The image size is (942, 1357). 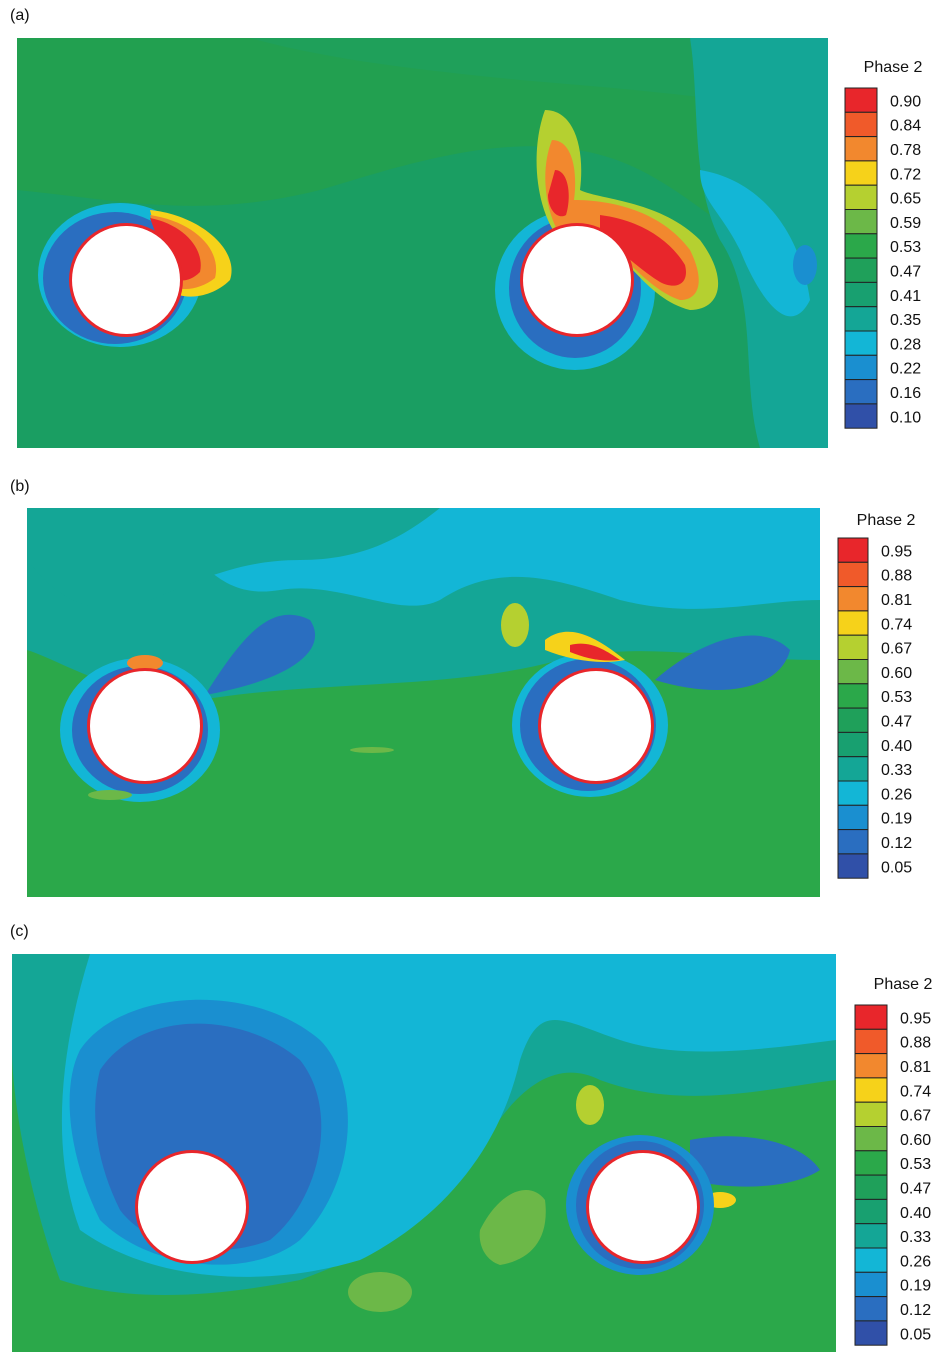 What do you see at coordinates (905, 393) in the screenshot?
I see `legend-level: 0.16` at bounding box center [905, 393].